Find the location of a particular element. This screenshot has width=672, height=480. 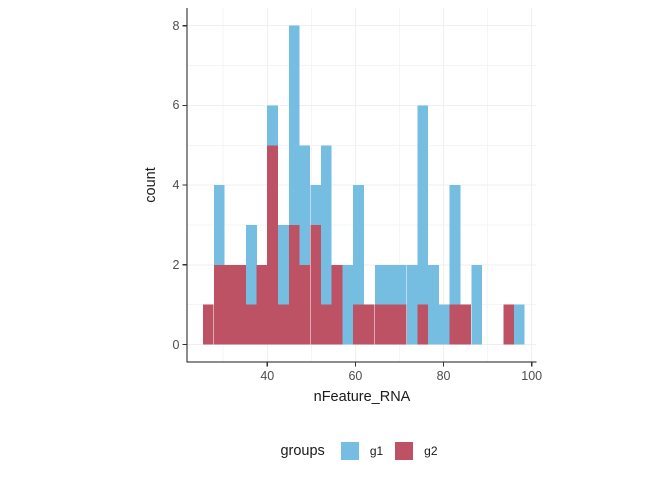

x-tick-label: 40 is located at coordinates (267, 376).